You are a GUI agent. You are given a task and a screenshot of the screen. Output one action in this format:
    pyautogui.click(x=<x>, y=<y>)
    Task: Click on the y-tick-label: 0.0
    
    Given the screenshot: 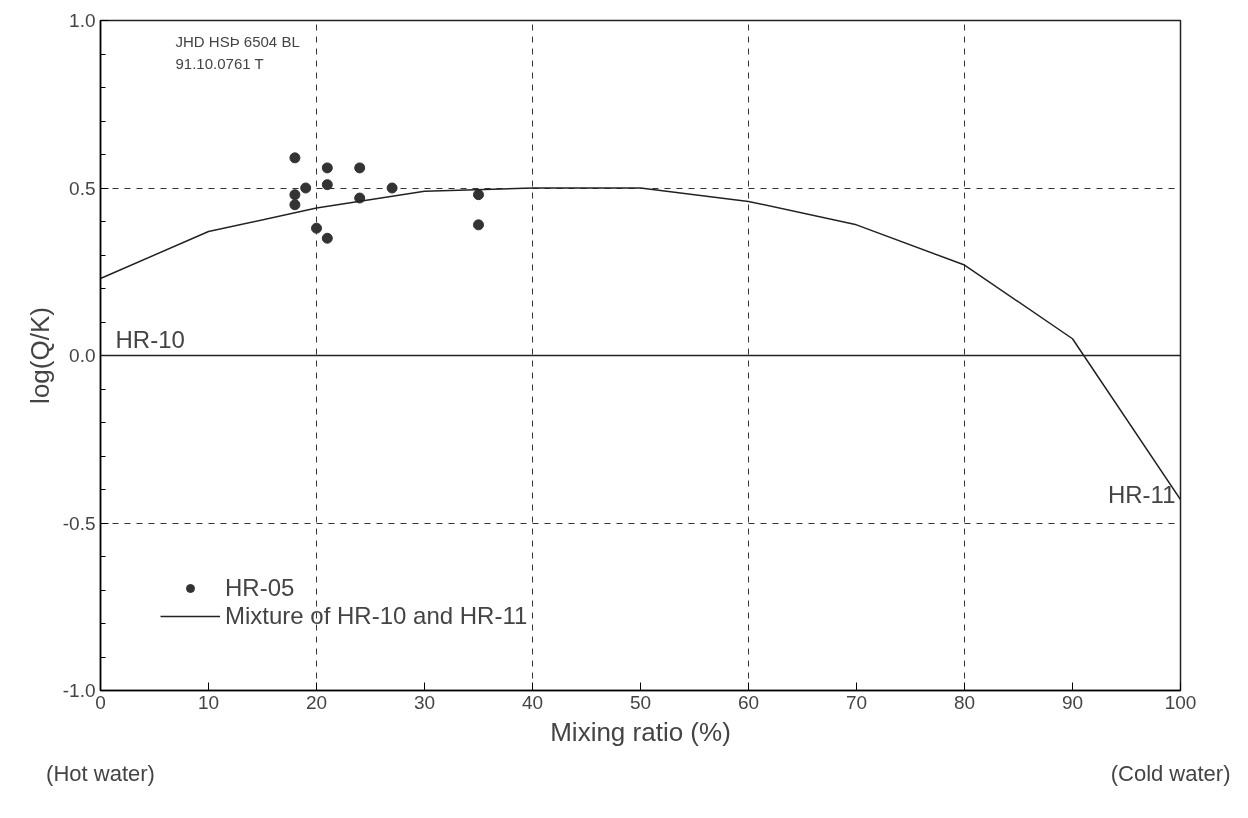 What is the action you would take?
    pyautogui.click(x=82, y=355)
    